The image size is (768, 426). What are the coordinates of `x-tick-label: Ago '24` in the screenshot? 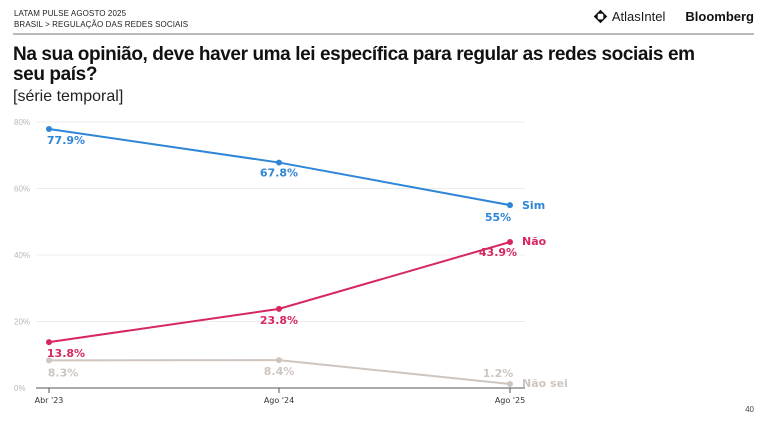 It's located at (279, 400).